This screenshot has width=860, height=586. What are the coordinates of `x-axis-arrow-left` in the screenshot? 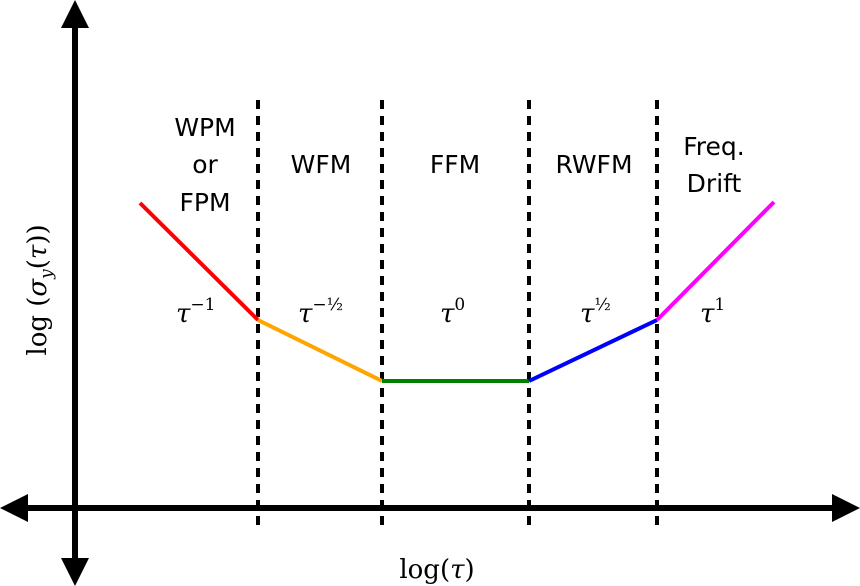 It's located at (14, 508).